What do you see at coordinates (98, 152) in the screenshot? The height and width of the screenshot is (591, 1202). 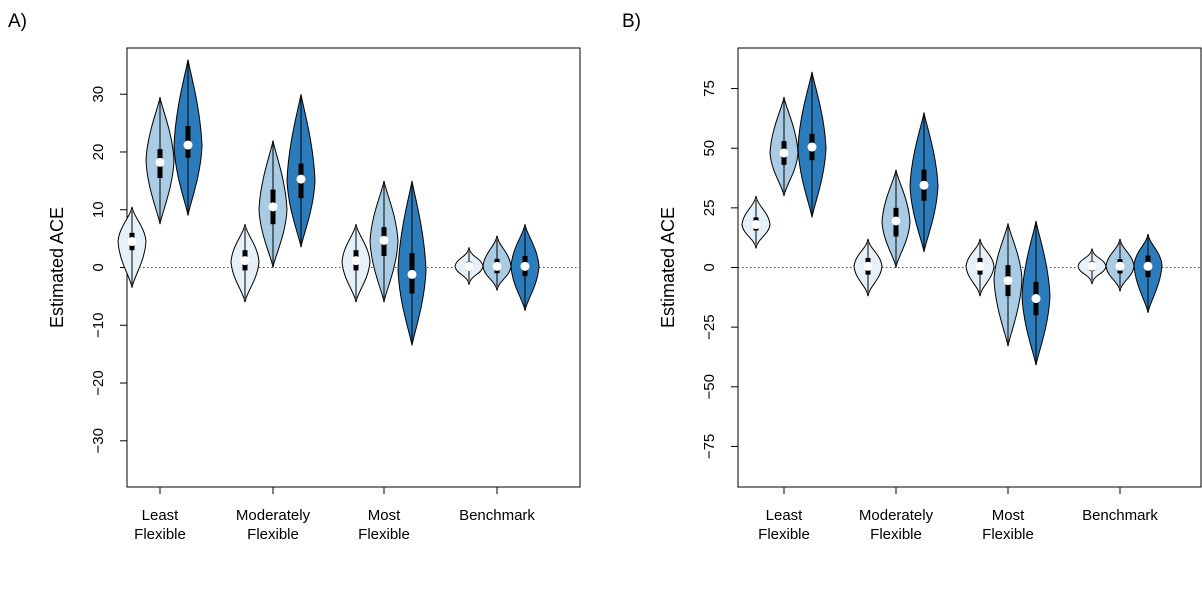 I see `y-tick-label: 20` at bounding box center [98, 152].